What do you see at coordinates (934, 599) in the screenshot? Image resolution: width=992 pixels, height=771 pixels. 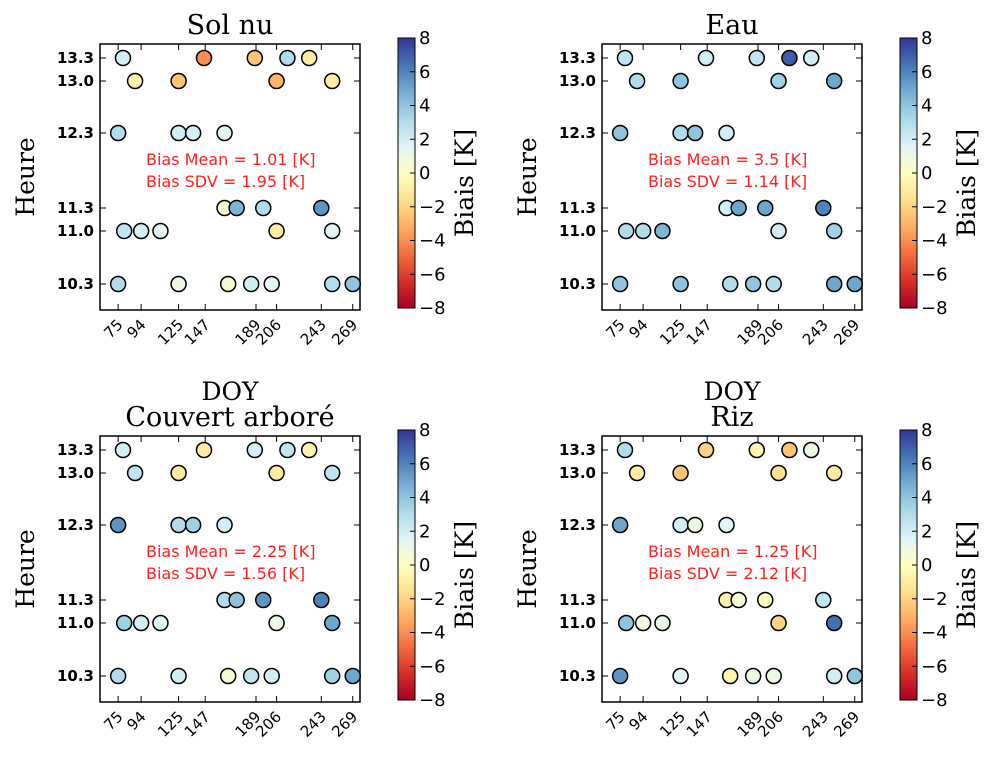 I see `colorbar-tick-label: −2` at bounding box center [934, 599].